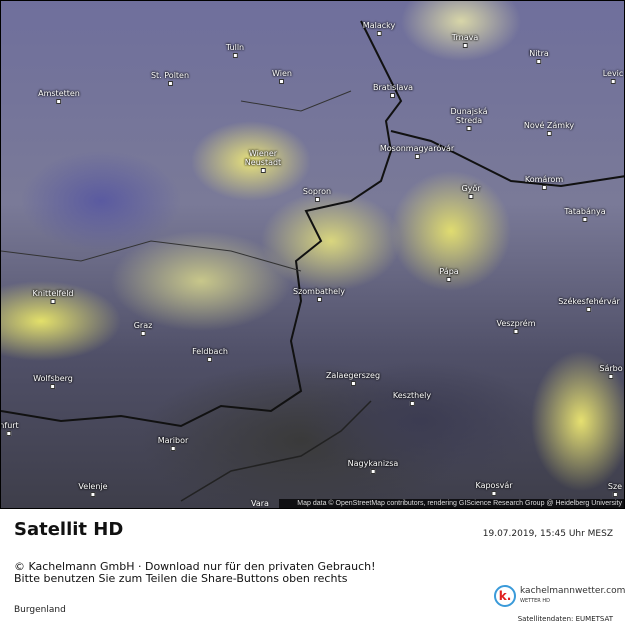 The image size is (625, 625). I want to click on city-label: Knittelfeld, so click(53, 293).